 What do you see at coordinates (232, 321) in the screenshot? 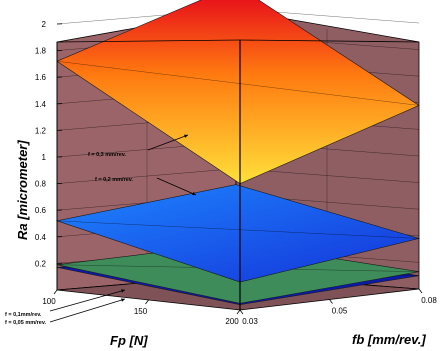
I see `x-tick-label: 200` at bounding box center [232, 321].